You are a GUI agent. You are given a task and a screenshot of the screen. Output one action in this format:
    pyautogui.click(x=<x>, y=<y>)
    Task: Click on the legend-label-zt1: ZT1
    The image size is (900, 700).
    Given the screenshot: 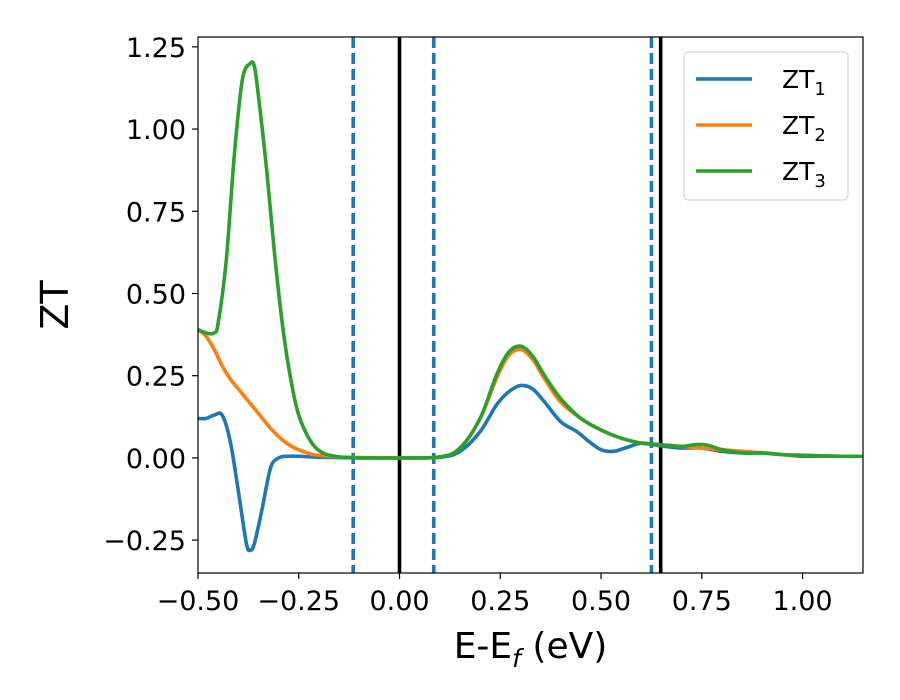 What is the action you would take?
    pyautogui.click(x=804, y=82)
    